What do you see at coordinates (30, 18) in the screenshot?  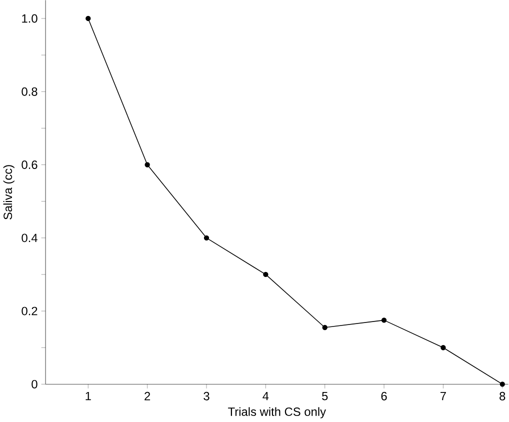 I see `y-tick-label: 1.0` at bounding box center [30, 18].